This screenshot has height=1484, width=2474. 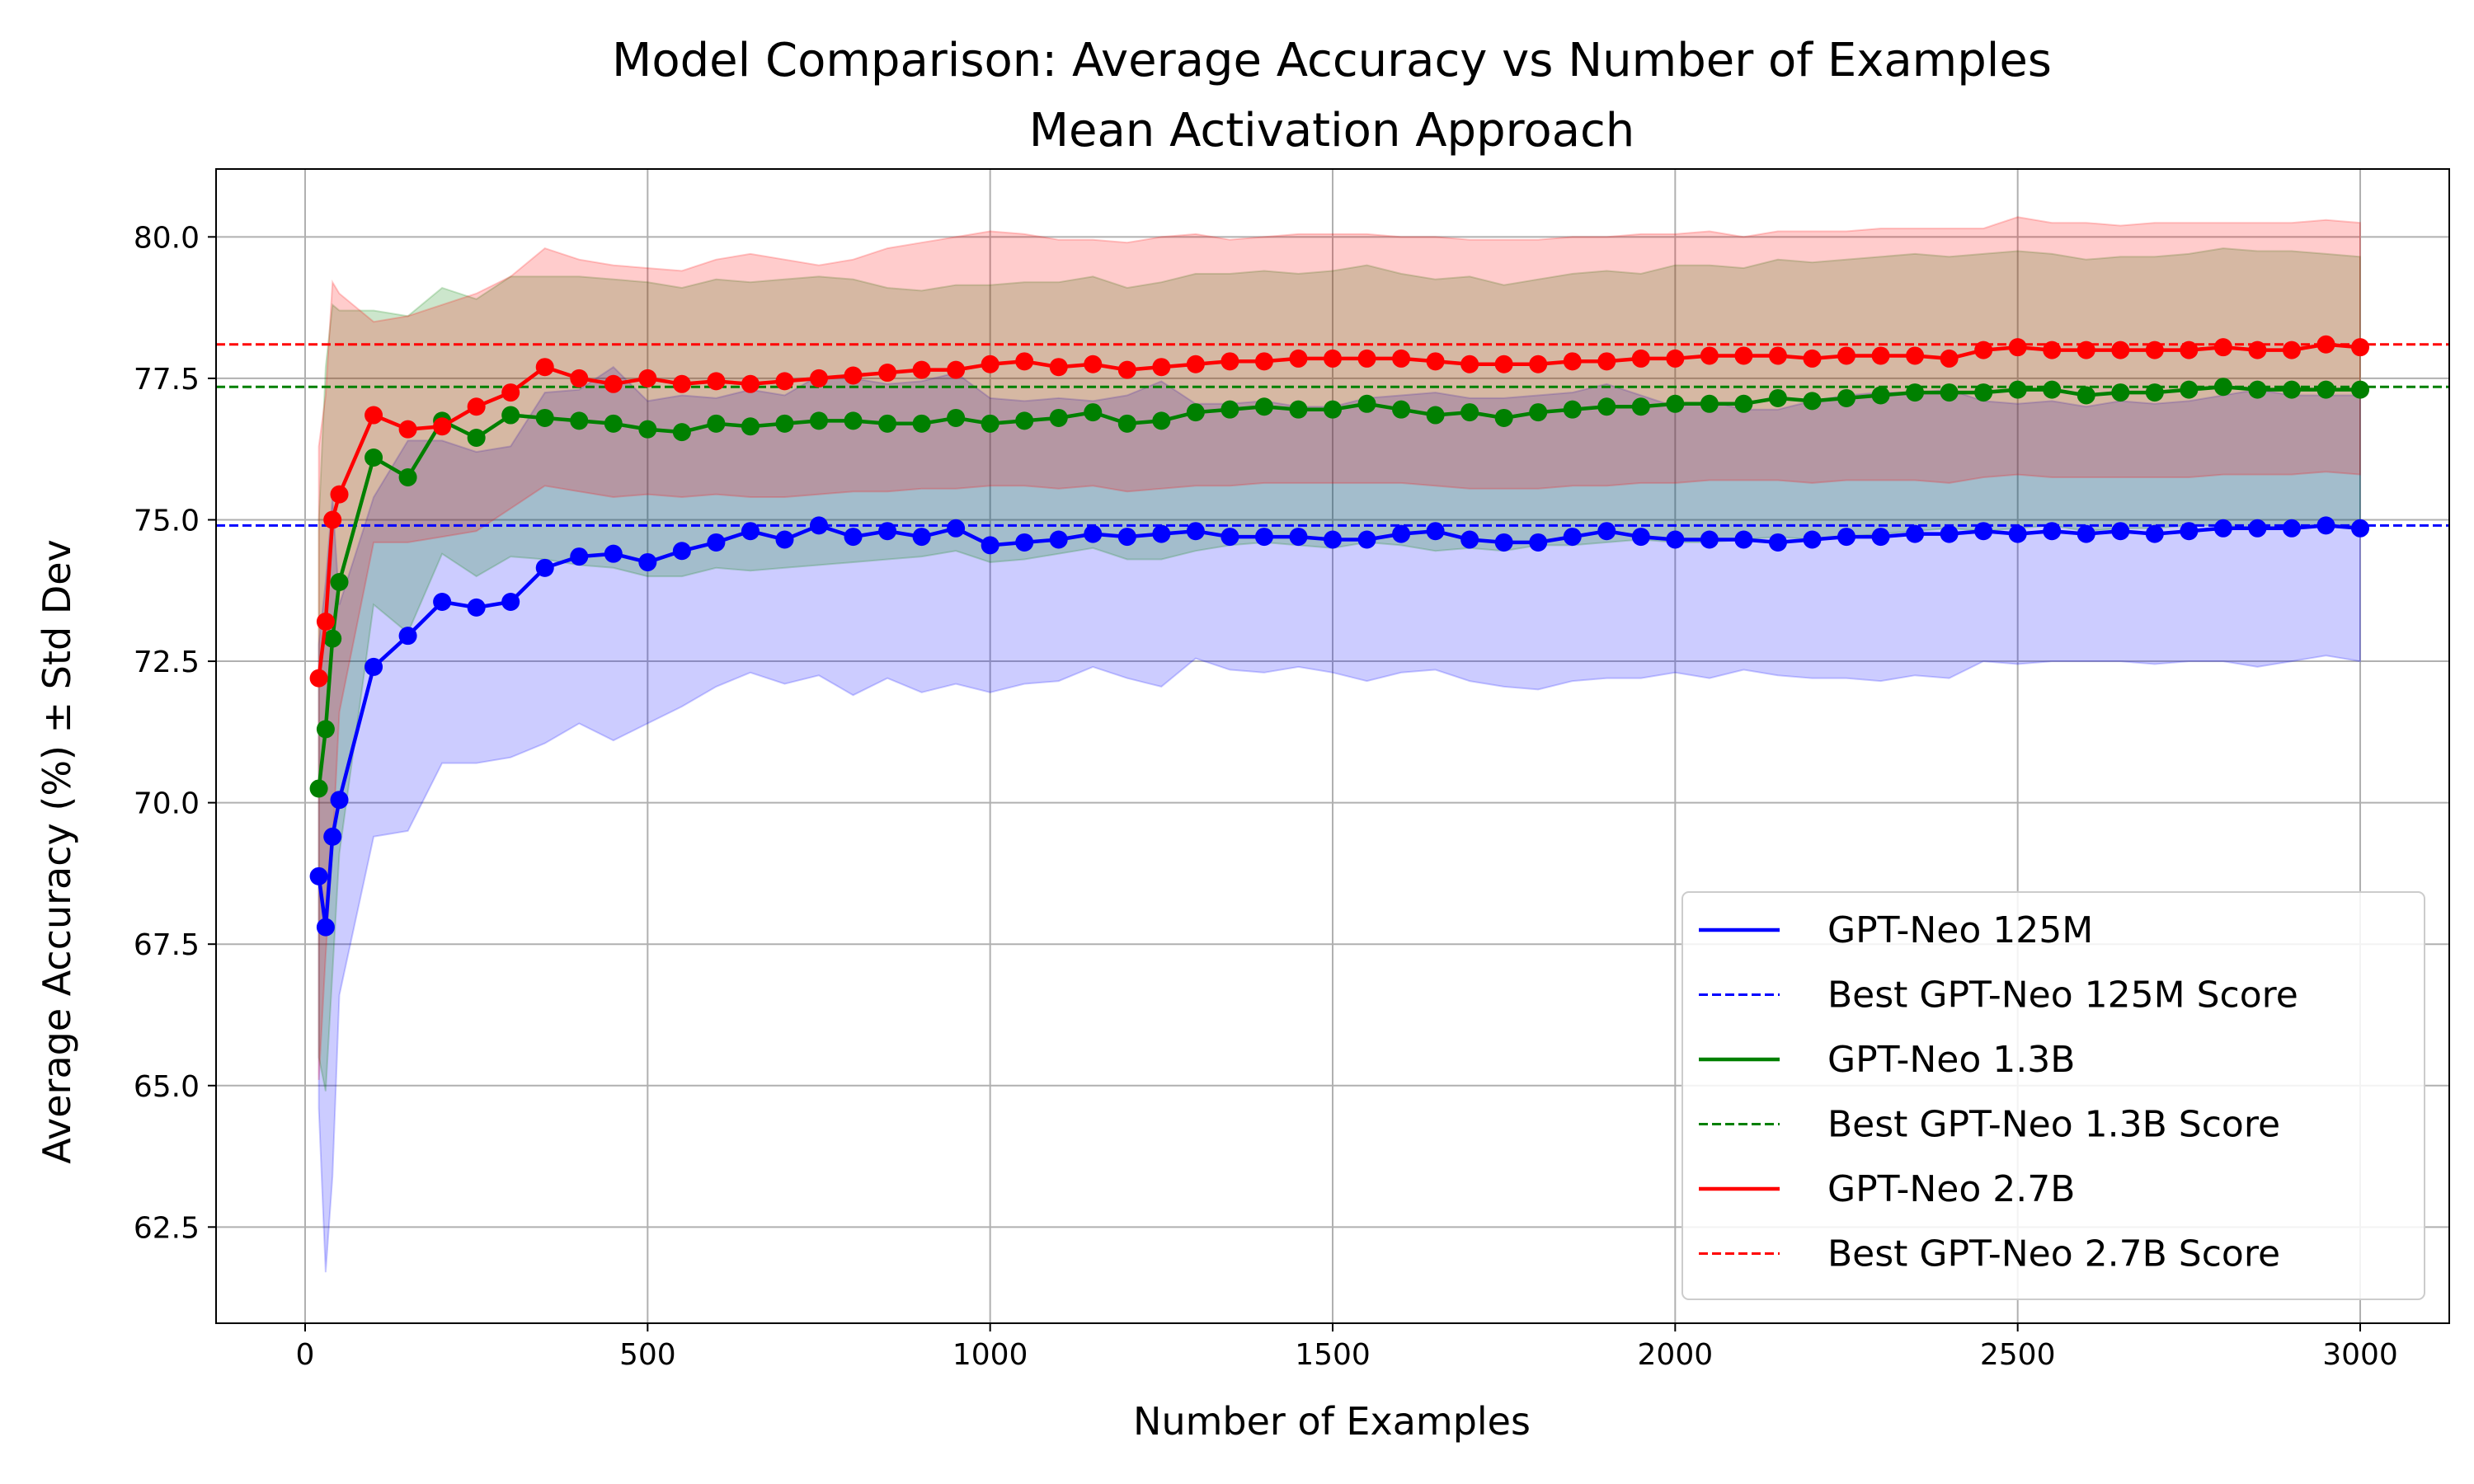 What do you see at coordinates (167, 1228) in the screenshot?
I see `y-tick-label: 62.5` at bounding box center [167, 1228].